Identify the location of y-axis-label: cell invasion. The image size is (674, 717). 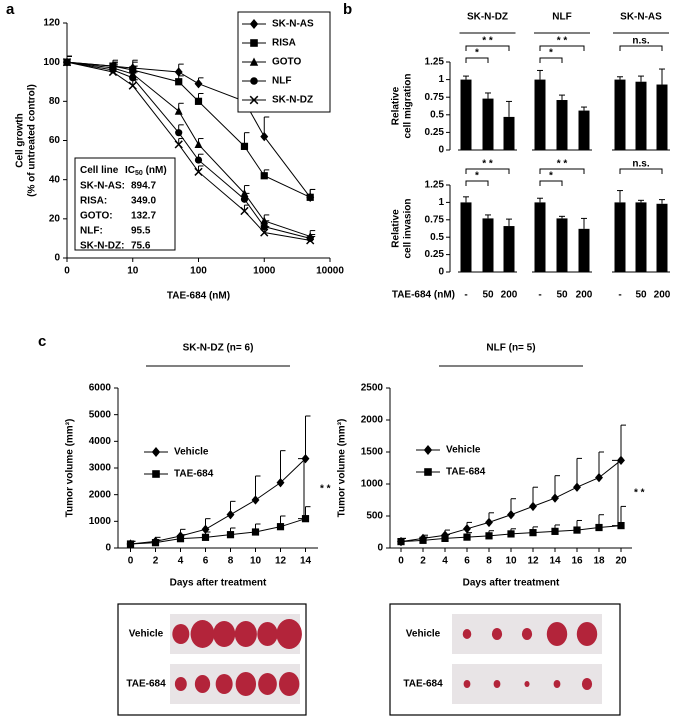
(408, 228).